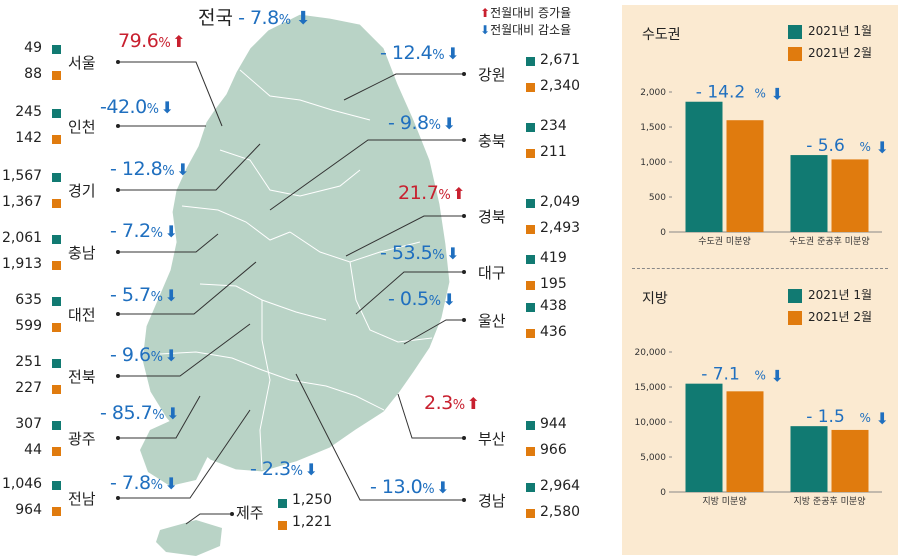  Describe the element at coordinates (123, 107) in the screenshot. I see `change-value: -42.0` at that location.